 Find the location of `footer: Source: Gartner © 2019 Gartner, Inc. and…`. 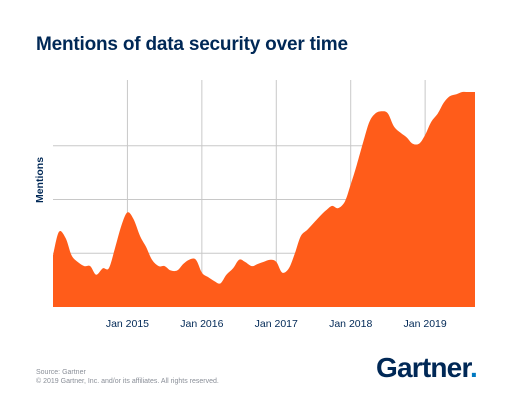

footer: Source: Gartner © 2019 Gartner, Inc. and… is located at coordinates (127, 377).